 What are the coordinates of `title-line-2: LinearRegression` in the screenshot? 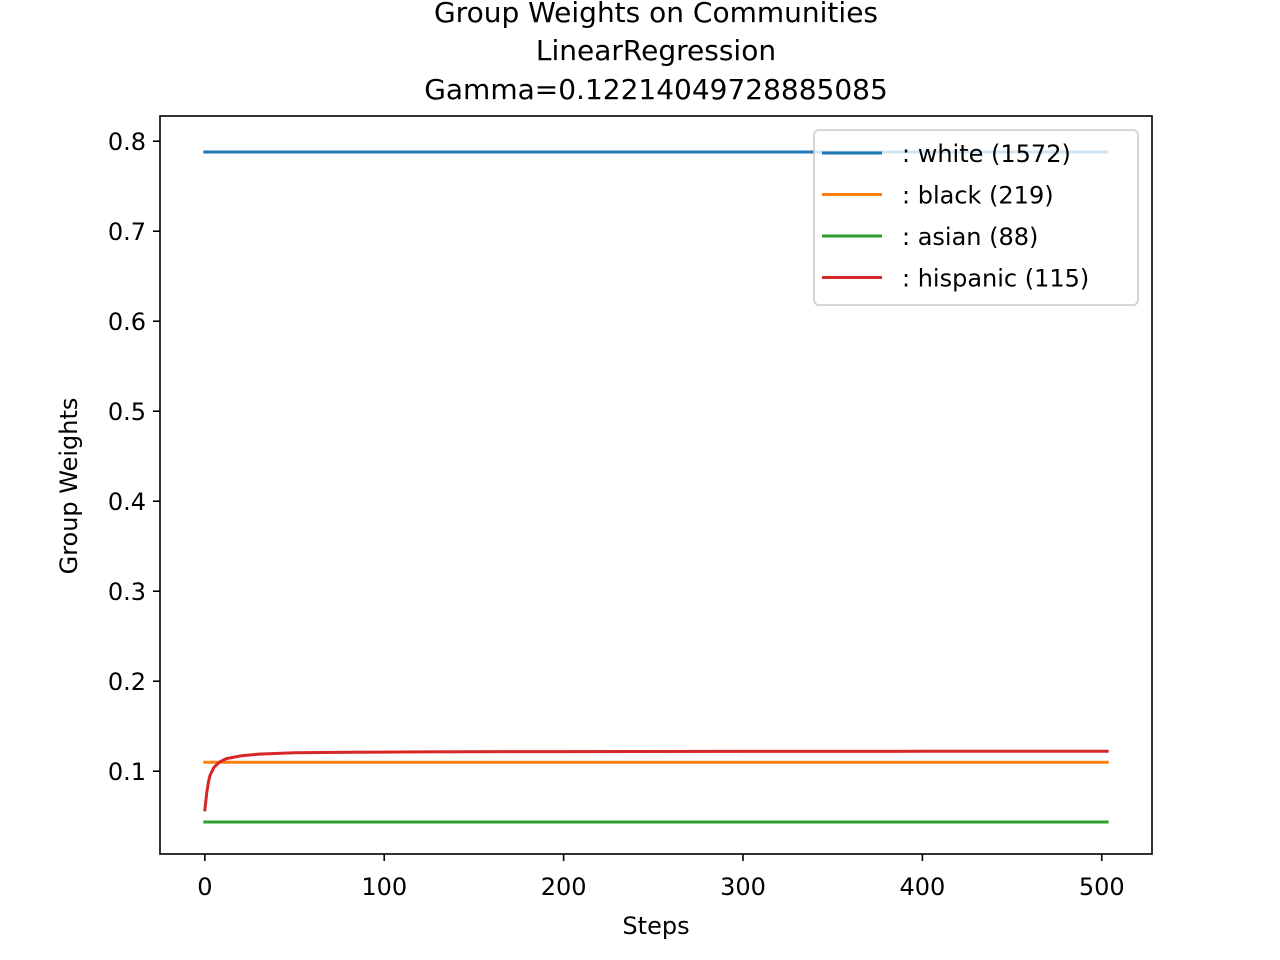 It's located at (656, 50).